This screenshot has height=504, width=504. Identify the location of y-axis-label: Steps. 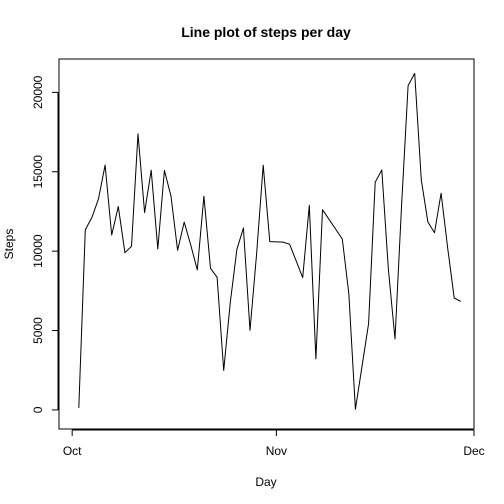
(9, 244).